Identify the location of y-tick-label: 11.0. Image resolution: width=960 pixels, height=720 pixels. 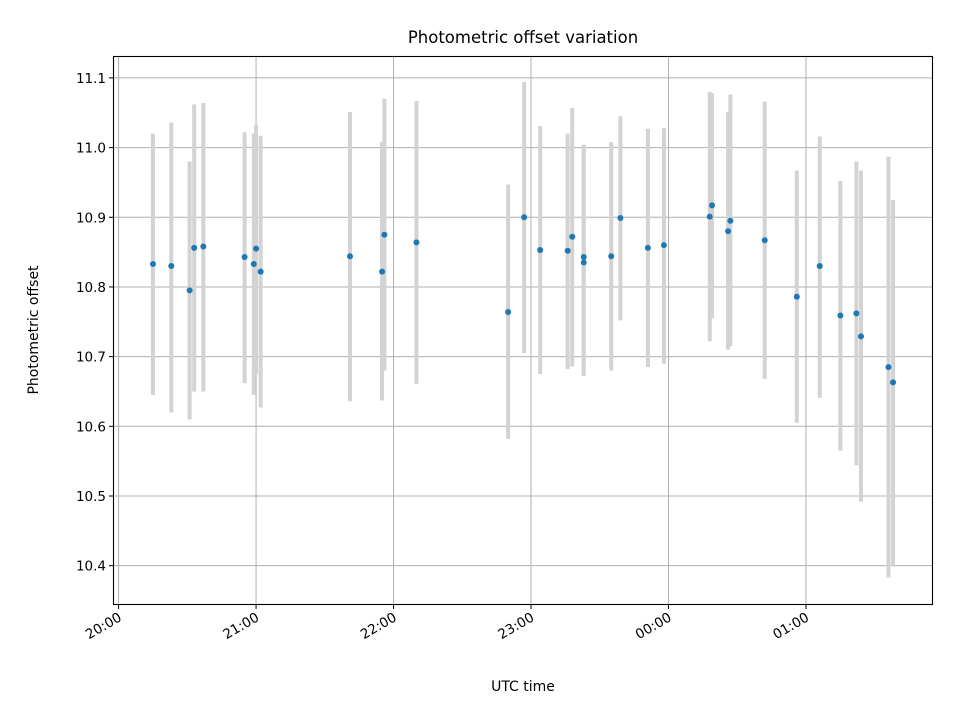
(91, 149).